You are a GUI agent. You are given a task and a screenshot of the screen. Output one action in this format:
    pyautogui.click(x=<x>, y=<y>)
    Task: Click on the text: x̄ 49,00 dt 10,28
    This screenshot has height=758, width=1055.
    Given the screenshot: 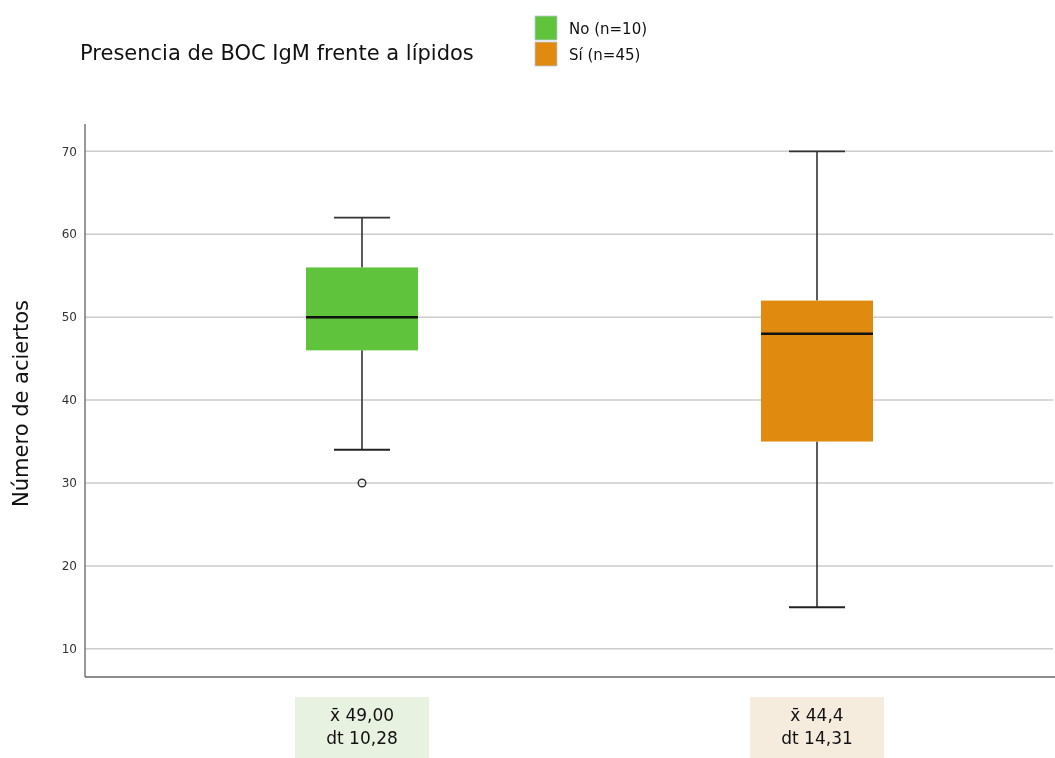 What is the action you would take?
    pyautogui.click(x=362, y=726)
    